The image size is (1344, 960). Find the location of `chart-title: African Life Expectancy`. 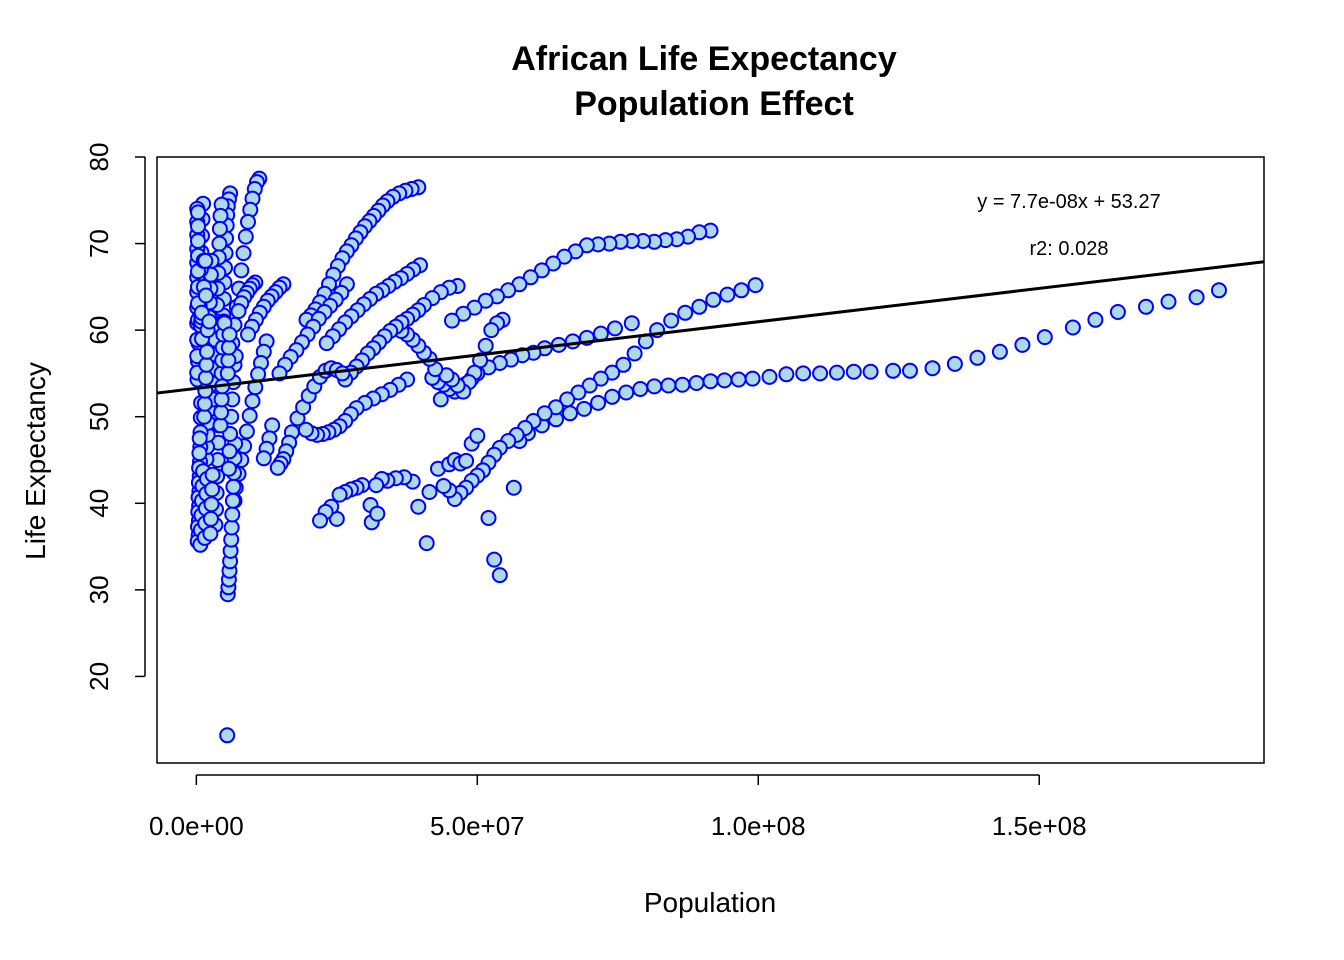

chart-title: African Life Expectancy is located at coordinates (704, 59).